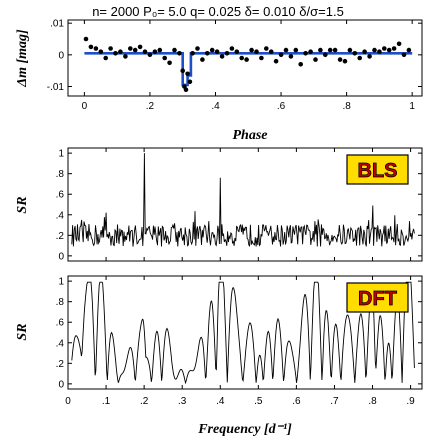 The height and width of the screenshot is (444, 436). I want to click on dft-xtick-label: .2, so click(144, 401).